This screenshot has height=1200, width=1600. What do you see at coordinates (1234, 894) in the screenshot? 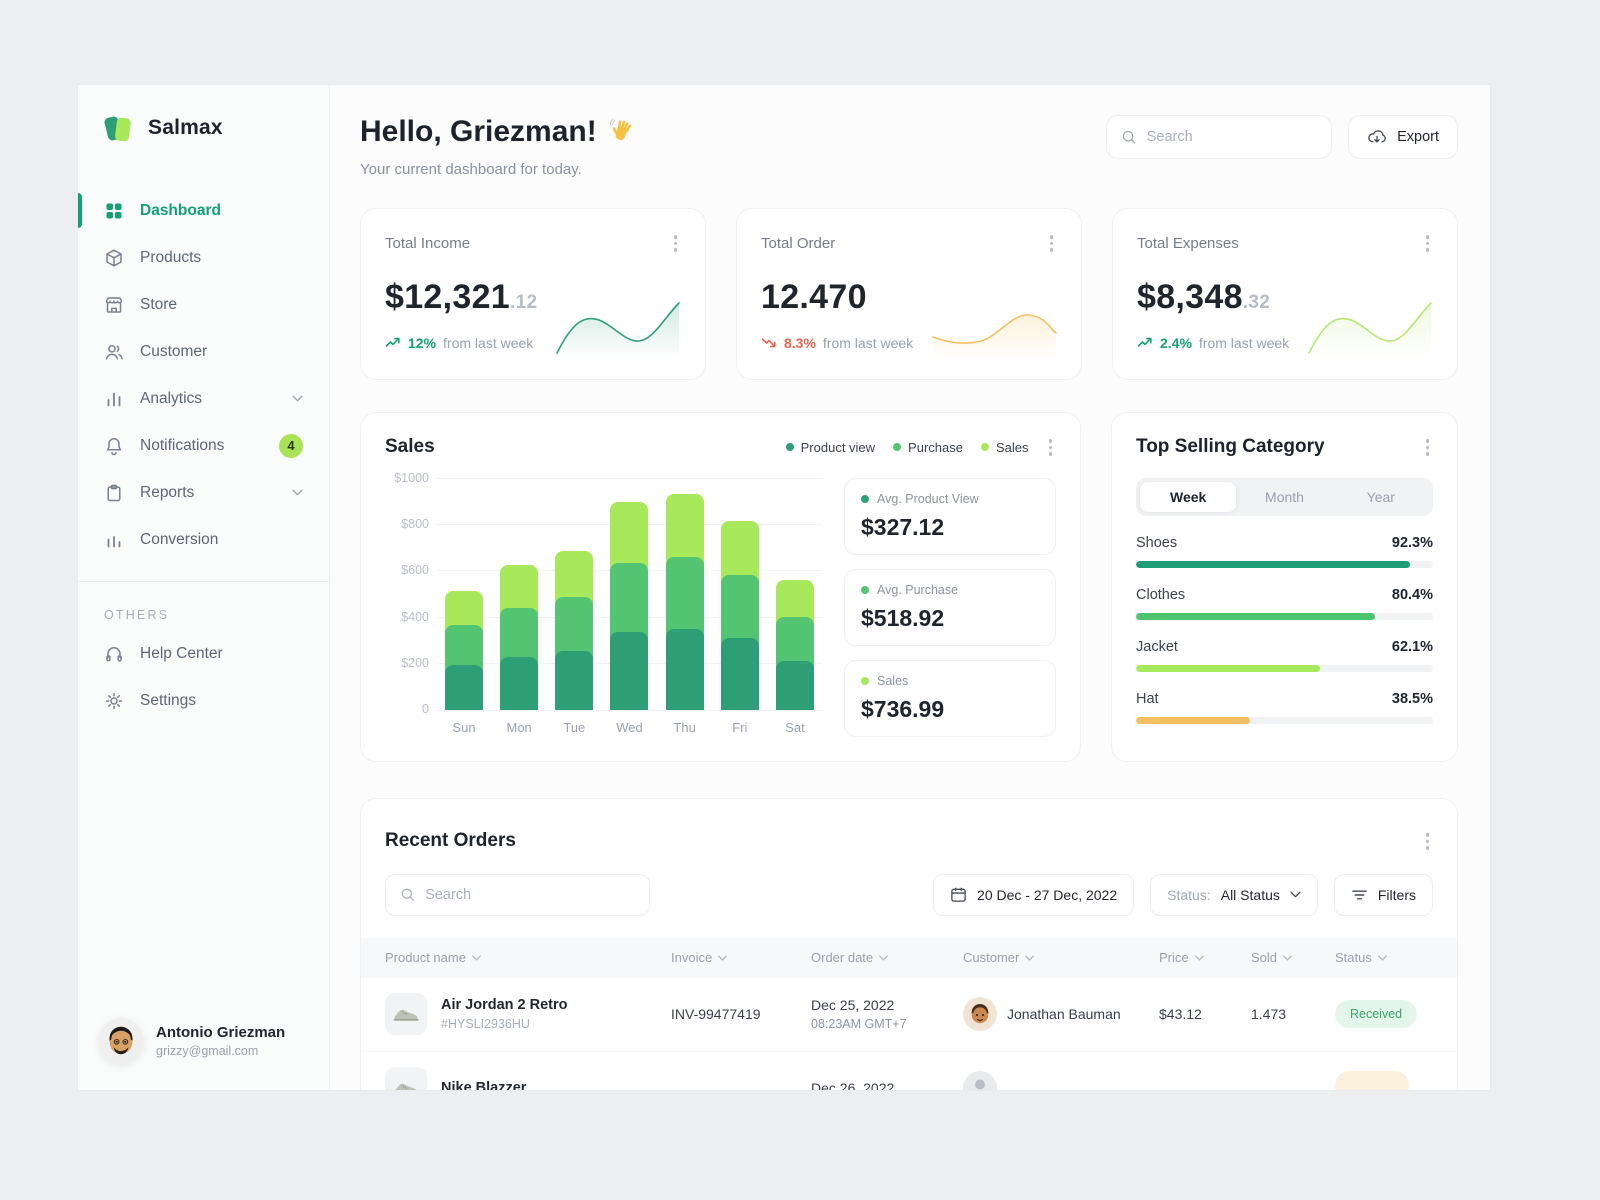
I see `status-filter-dropdown: Status: All Status` at bounding box center [1234, 894].